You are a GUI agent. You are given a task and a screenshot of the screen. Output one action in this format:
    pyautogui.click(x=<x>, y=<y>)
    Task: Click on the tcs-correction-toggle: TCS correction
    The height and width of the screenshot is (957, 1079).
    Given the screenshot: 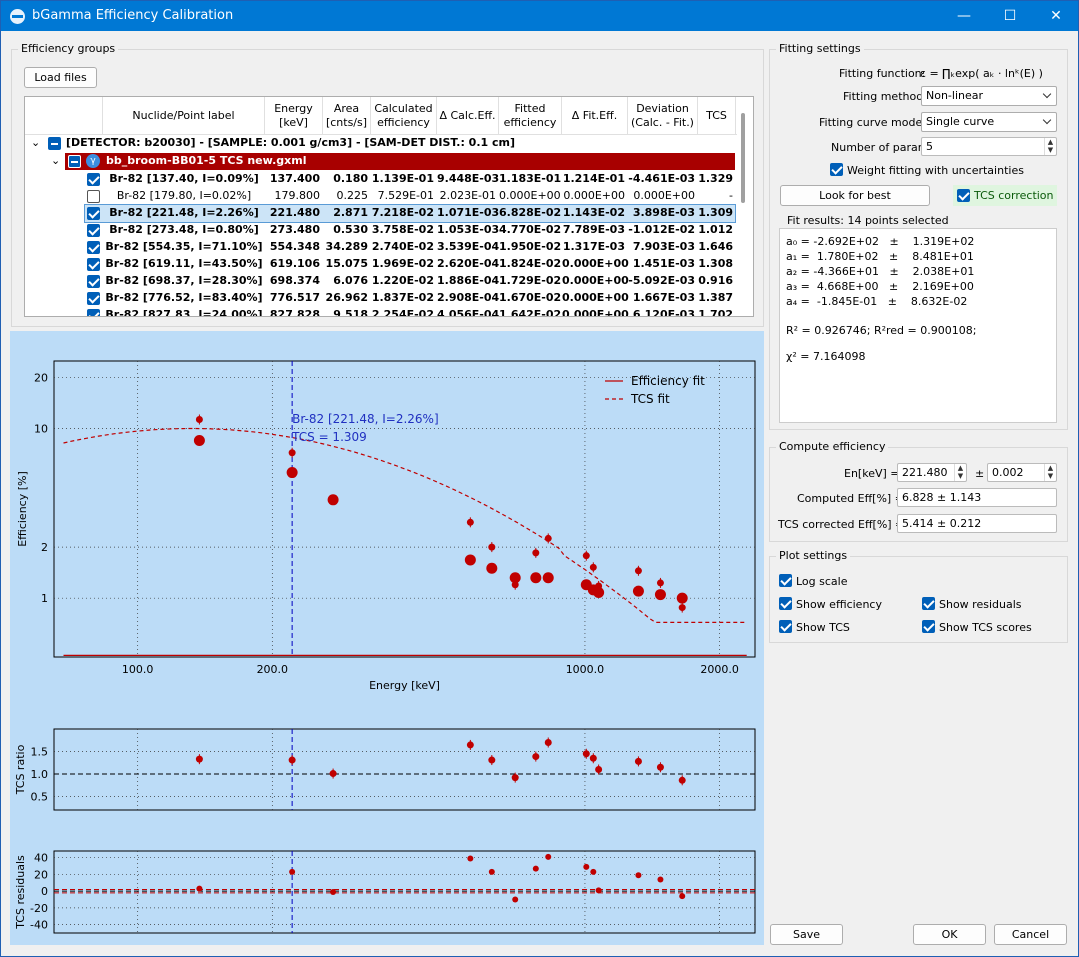 What is the action you would take?
    pyautogui.click(x=1005, y=195)
    